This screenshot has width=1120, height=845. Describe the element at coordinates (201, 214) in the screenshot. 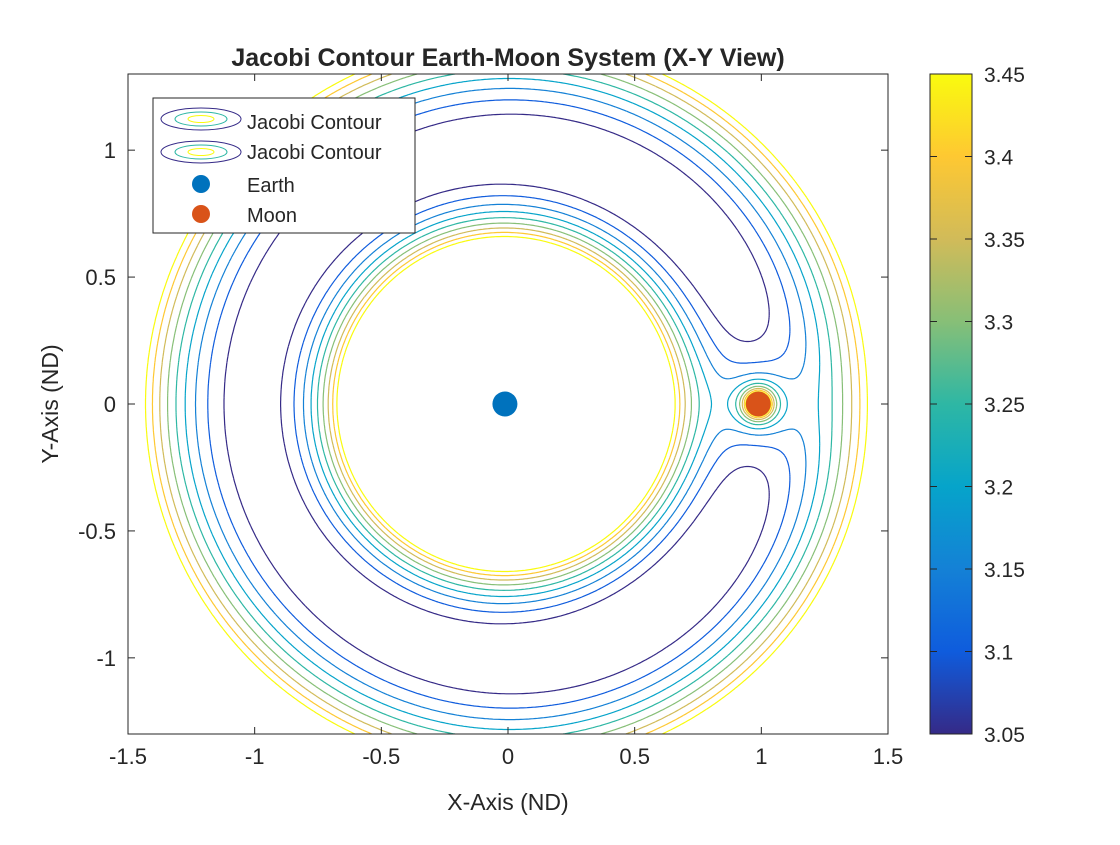

I see `legend-moon-marker` at that location.